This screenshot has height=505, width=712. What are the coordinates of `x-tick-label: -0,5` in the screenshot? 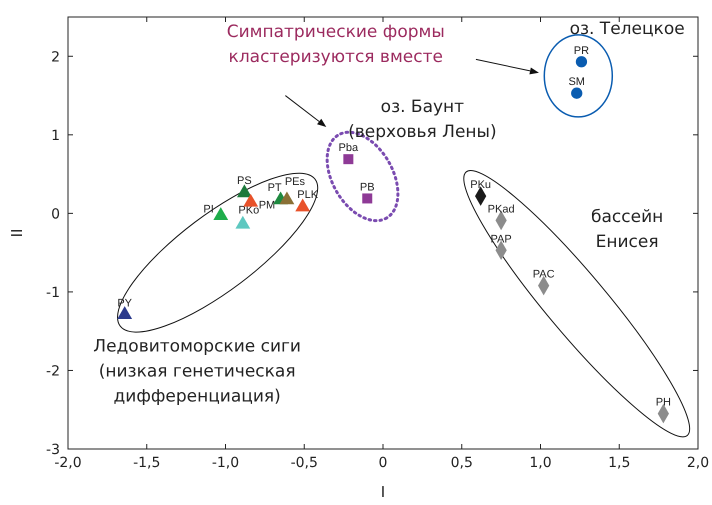 It's located at (304, 463).